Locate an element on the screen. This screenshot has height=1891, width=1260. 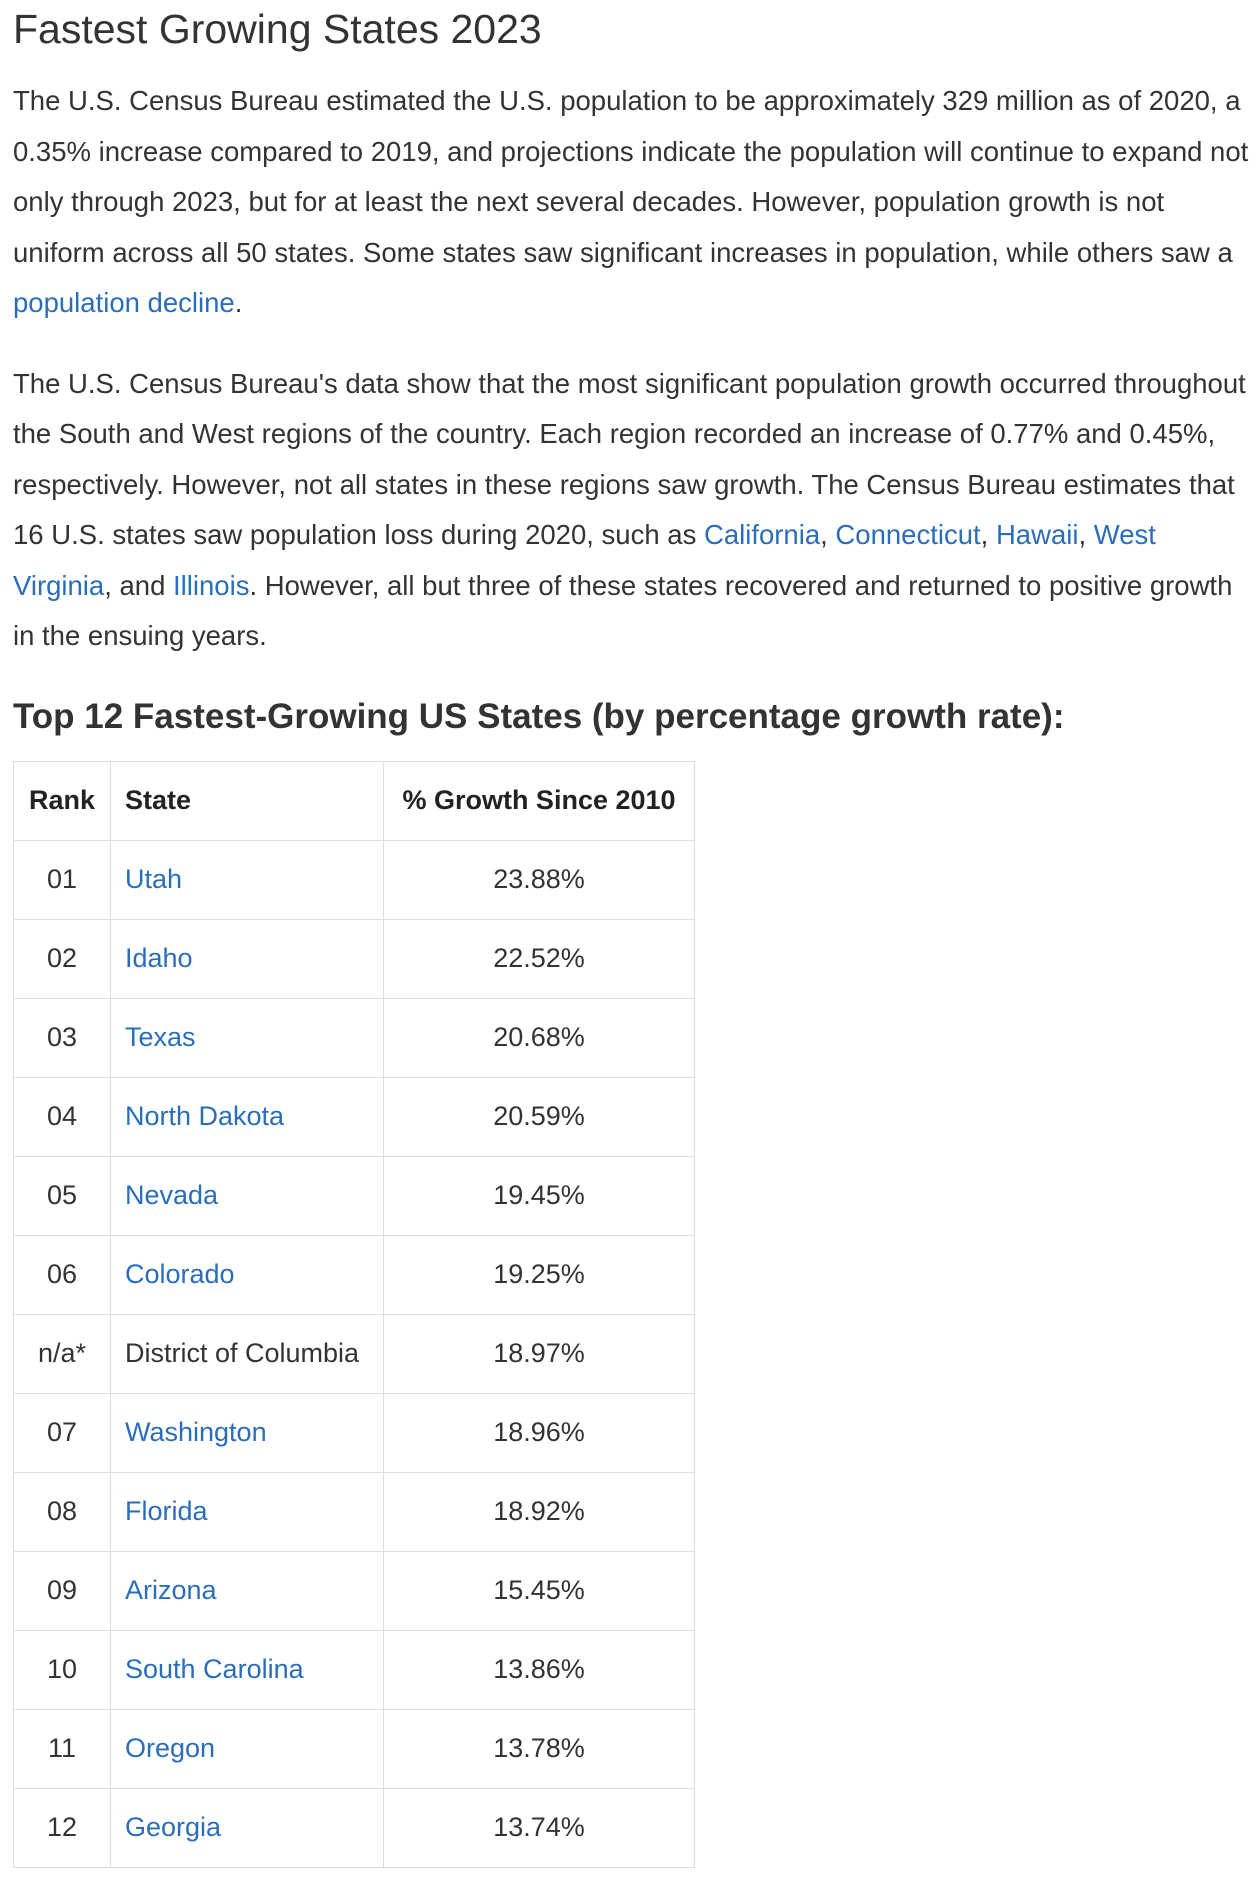
table-row: 06 Colorado 19.25% is located at coordinates (354, 1274).